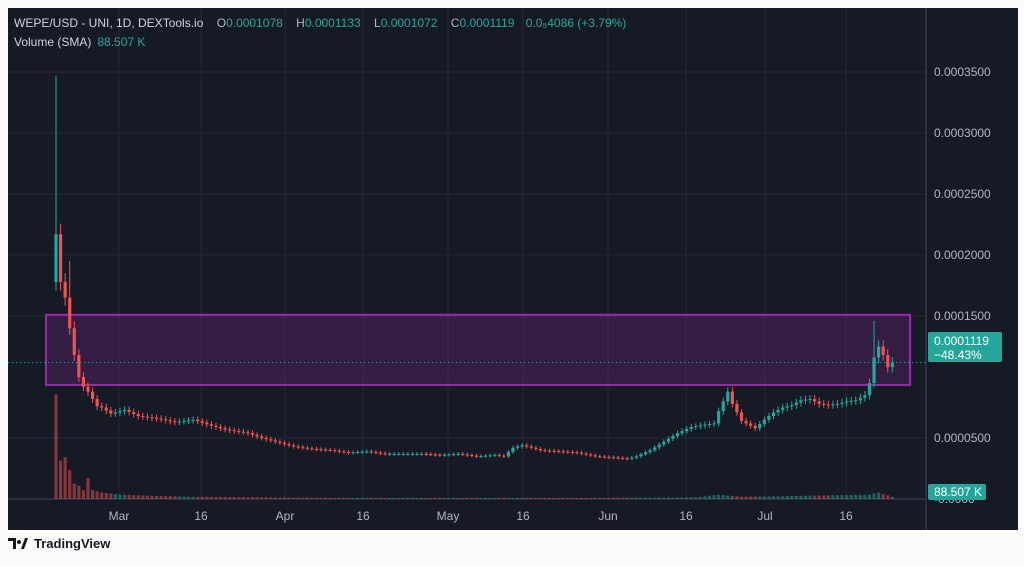 The width and height of the screenshot is (1024, 566). I want to click on tradingview-branding: TradingView, so click(59, 543).